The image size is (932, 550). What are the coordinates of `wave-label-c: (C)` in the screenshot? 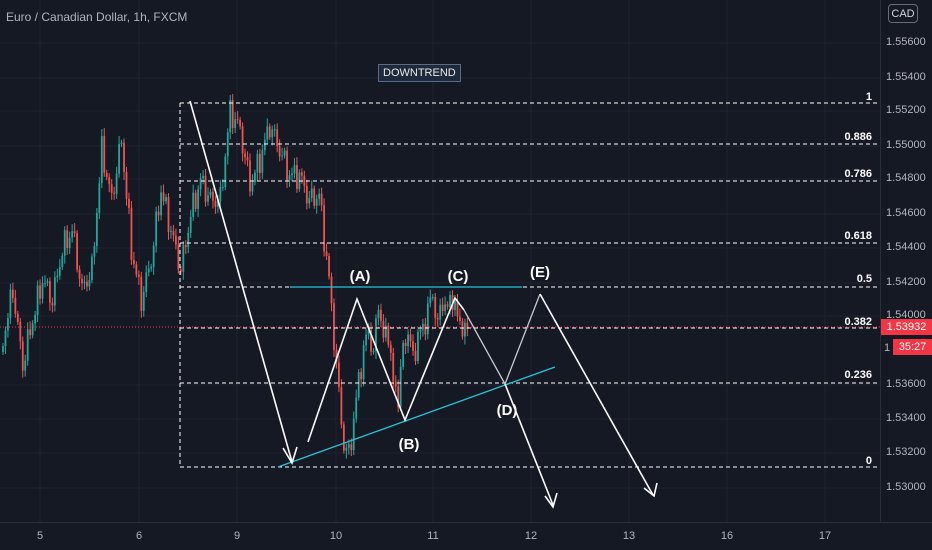 It's located at (458, 276).